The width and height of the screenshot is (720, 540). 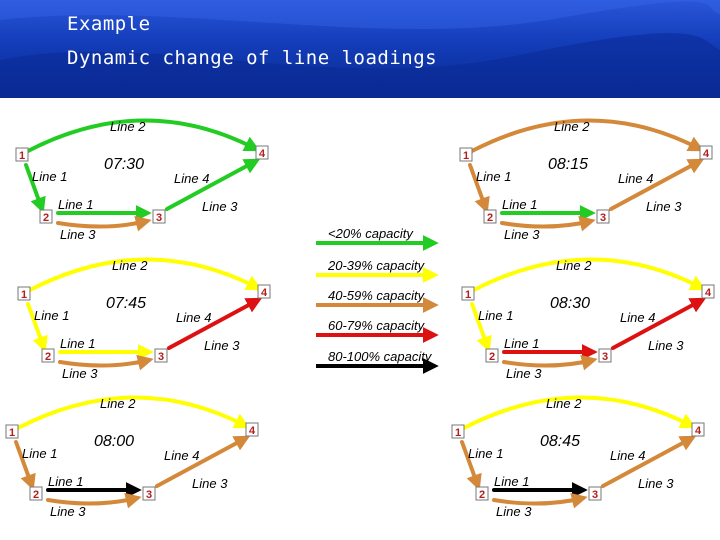 I want to click on panel-time: 08:30, so click(x=570, y=303).